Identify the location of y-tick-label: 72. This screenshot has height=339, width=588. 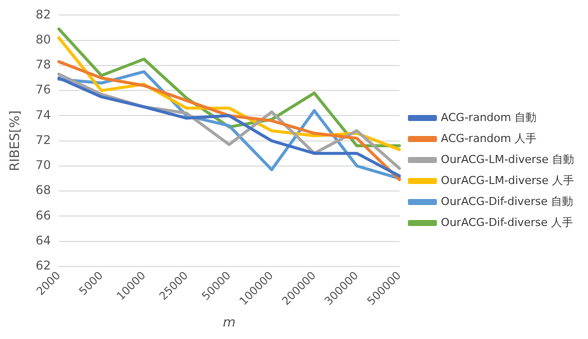
(43, 139).